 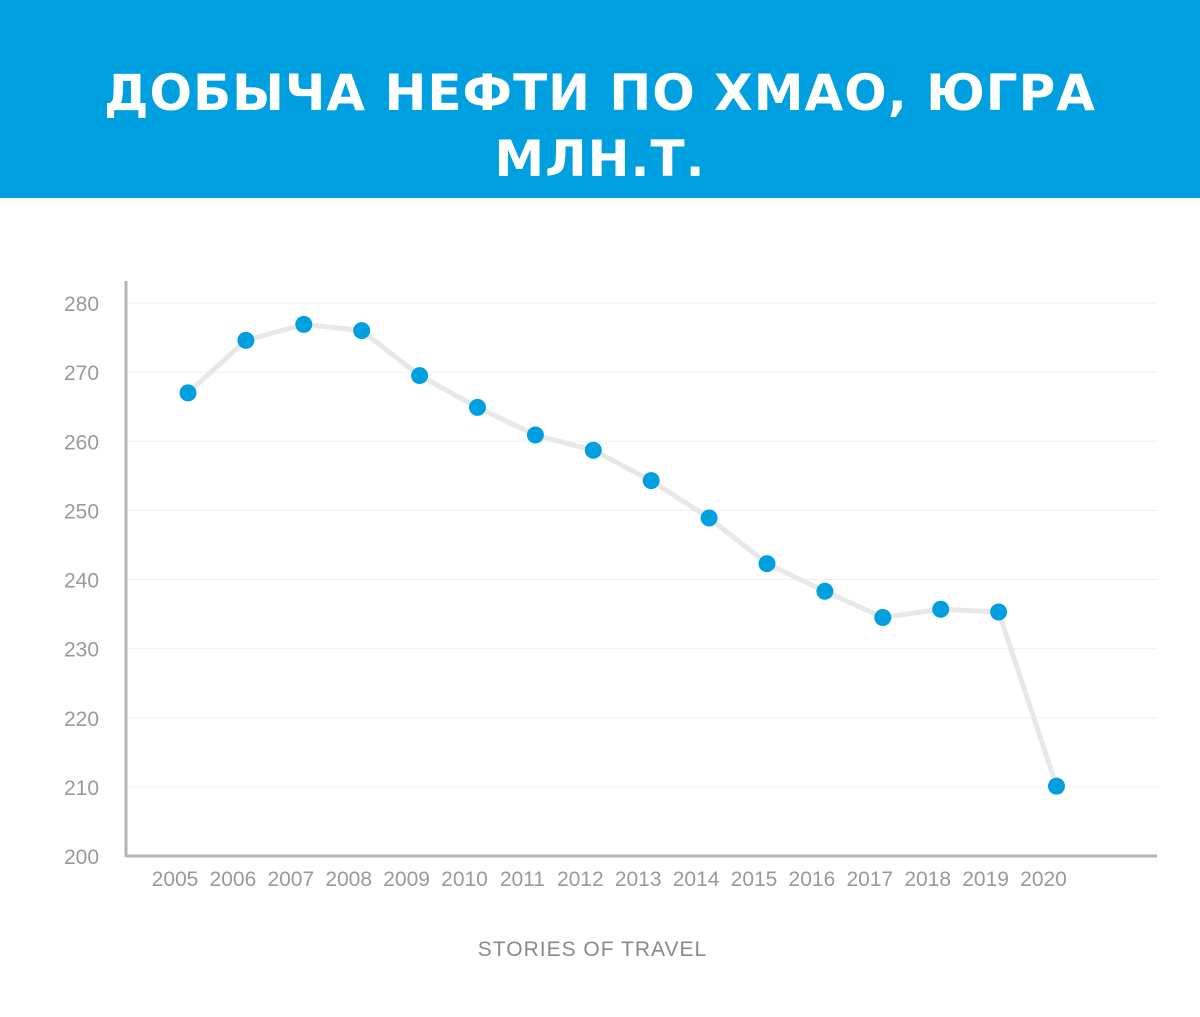 I want to click on data-point-2008, so click(x=362, y=331).